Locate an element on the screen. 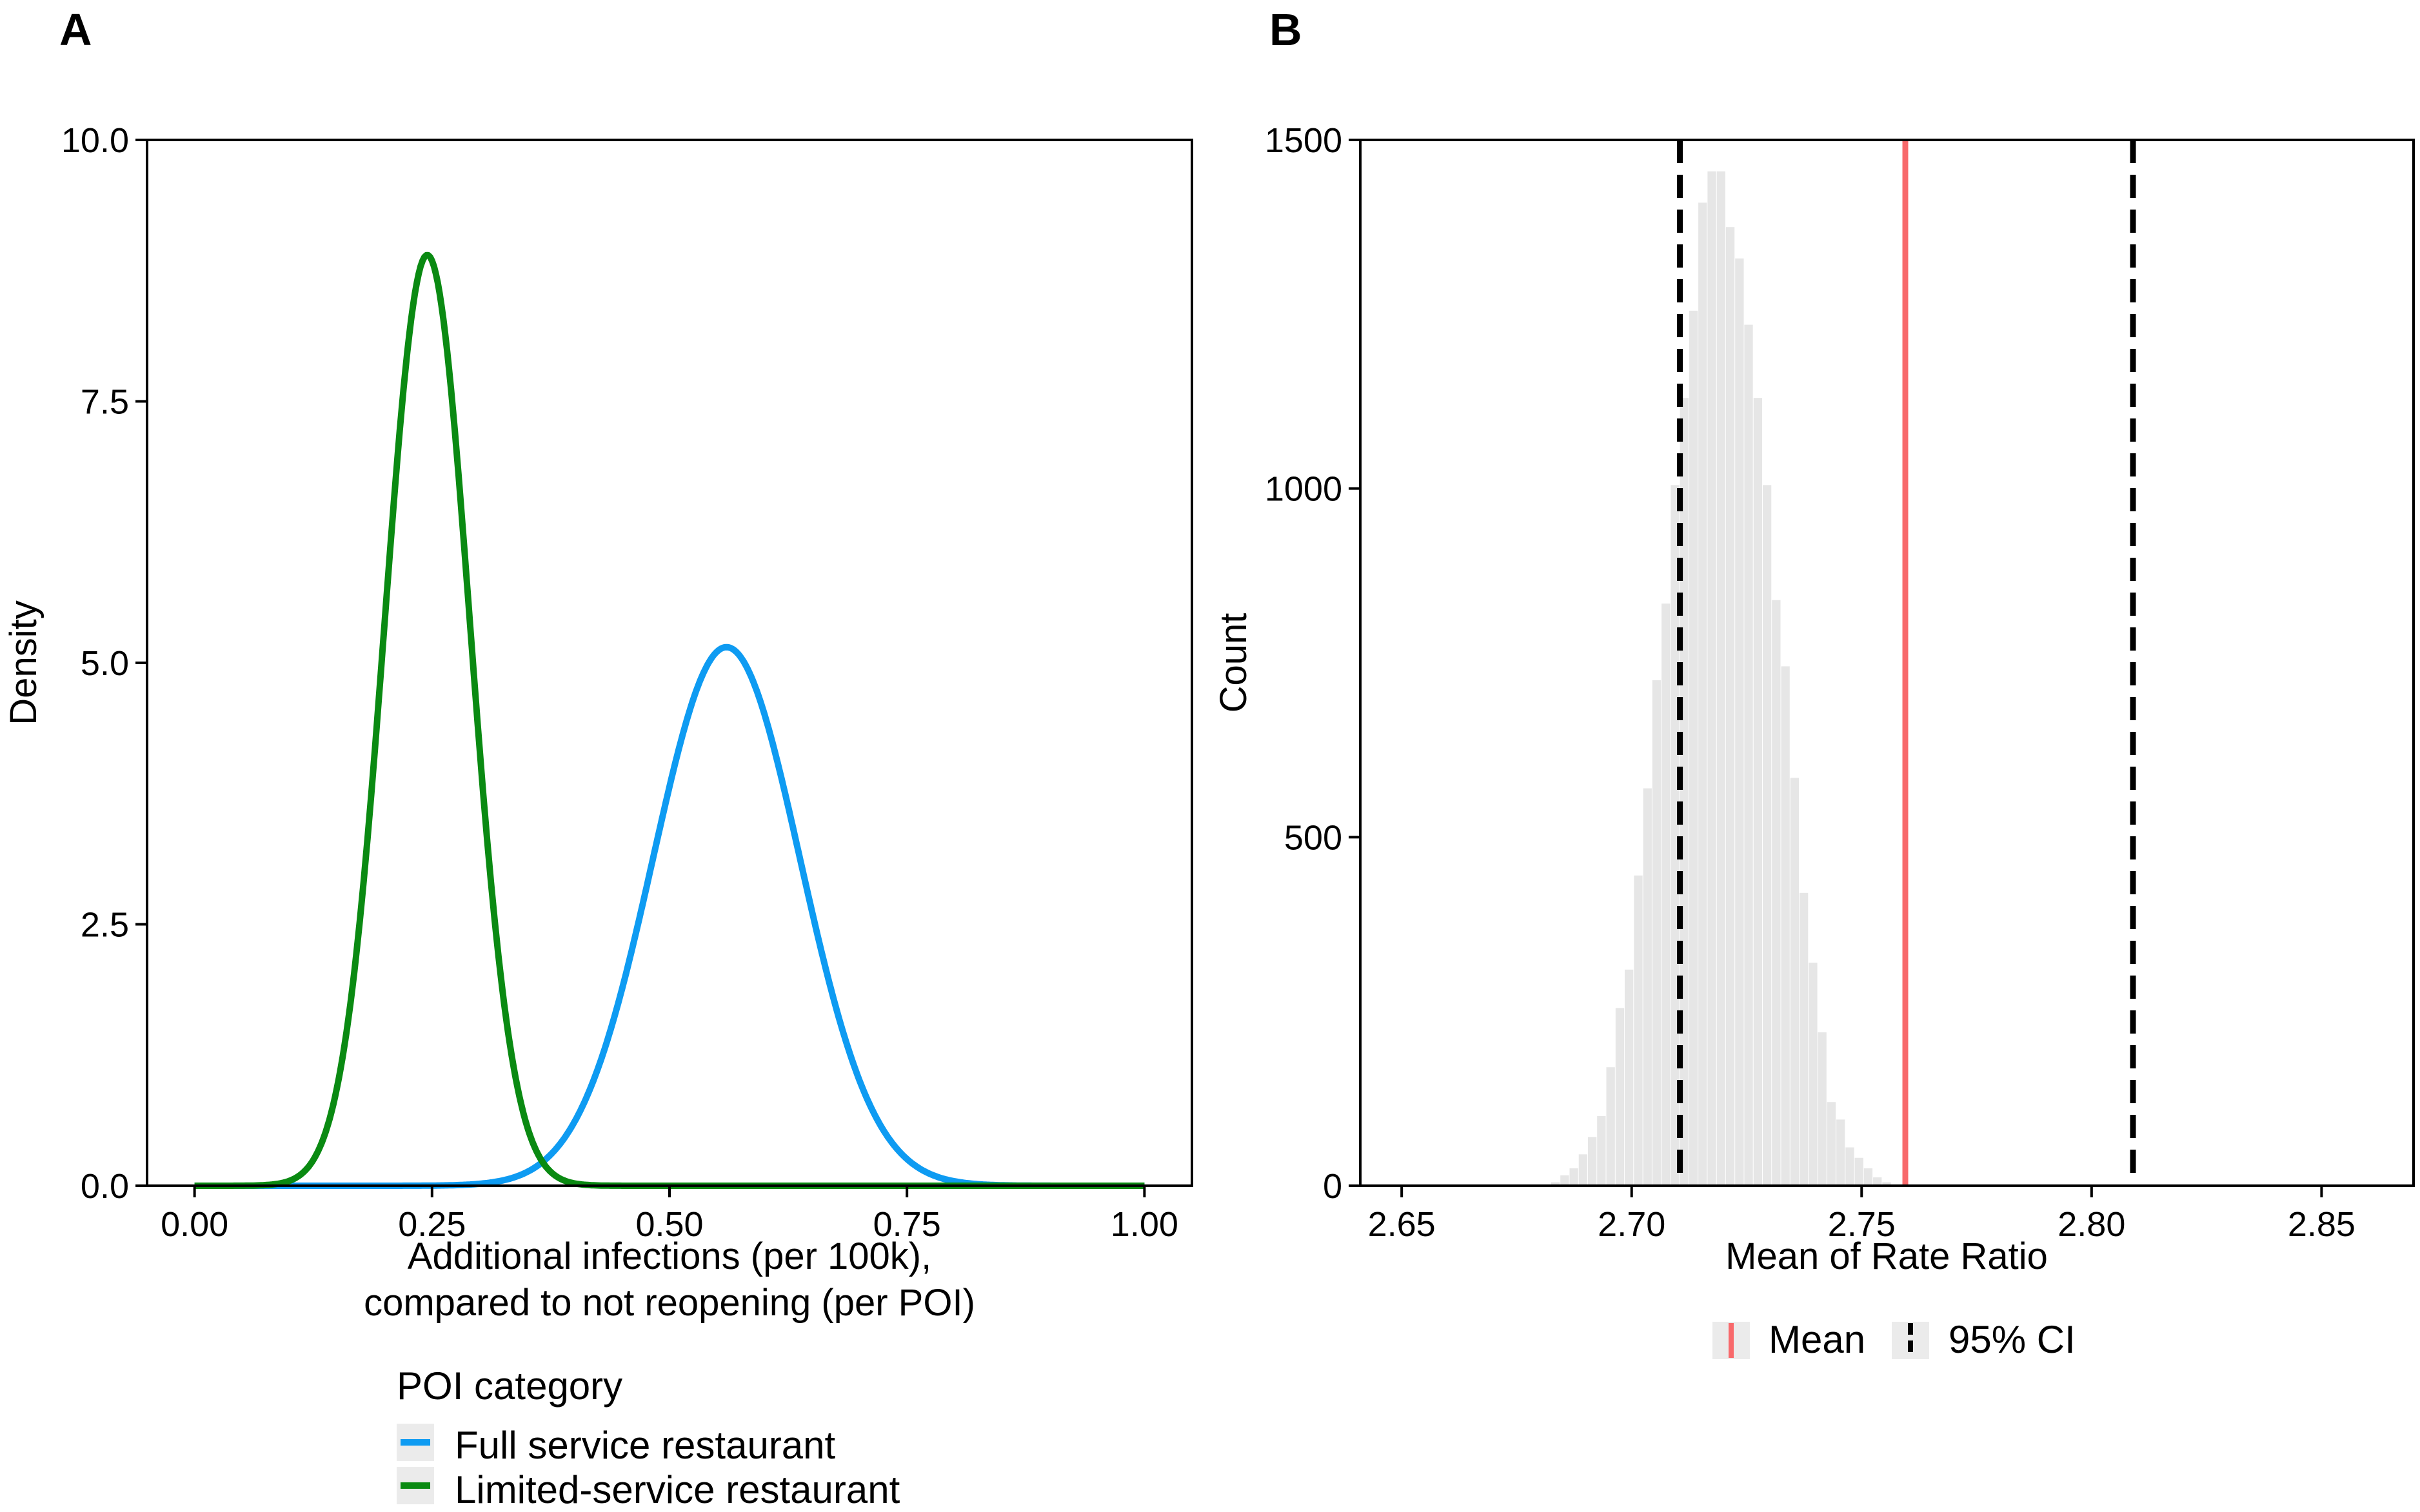 This screenshot has width=2420, height=1512. b-x-tick-label: 2.85 is located at coordinates (2322, 1224).